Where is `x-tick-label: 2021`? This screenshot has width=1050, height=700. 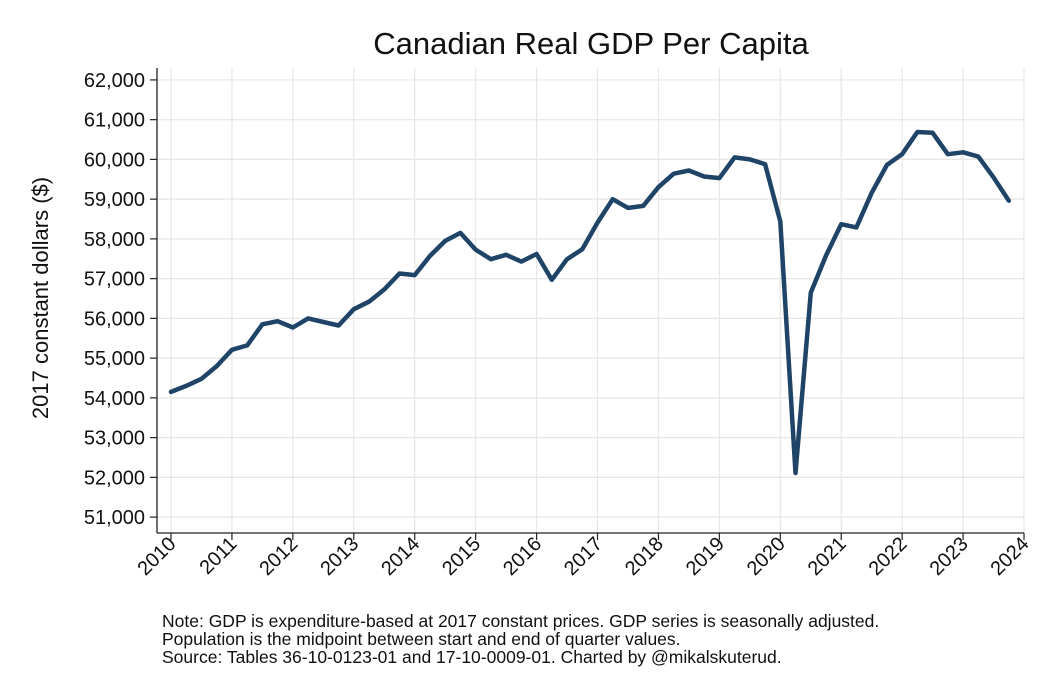 x-tick-label: 2021 is located at coordinates (827, 556).